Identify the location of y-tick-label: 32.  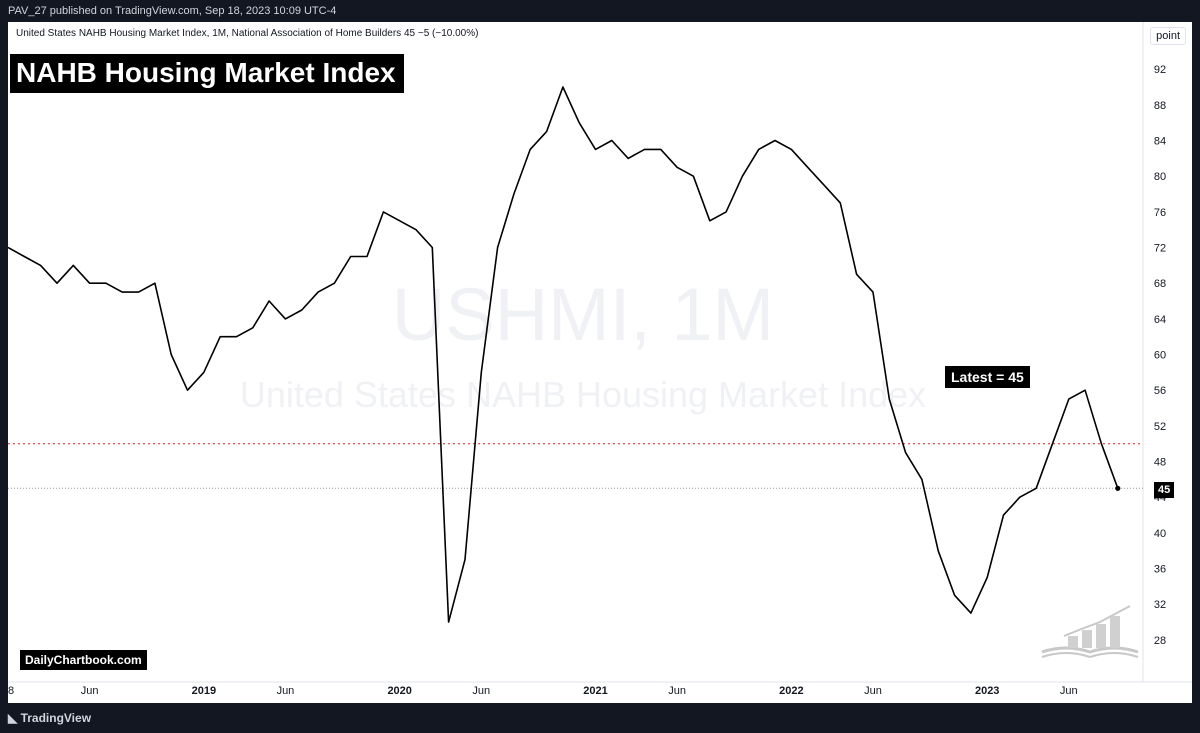
(1160, 605).